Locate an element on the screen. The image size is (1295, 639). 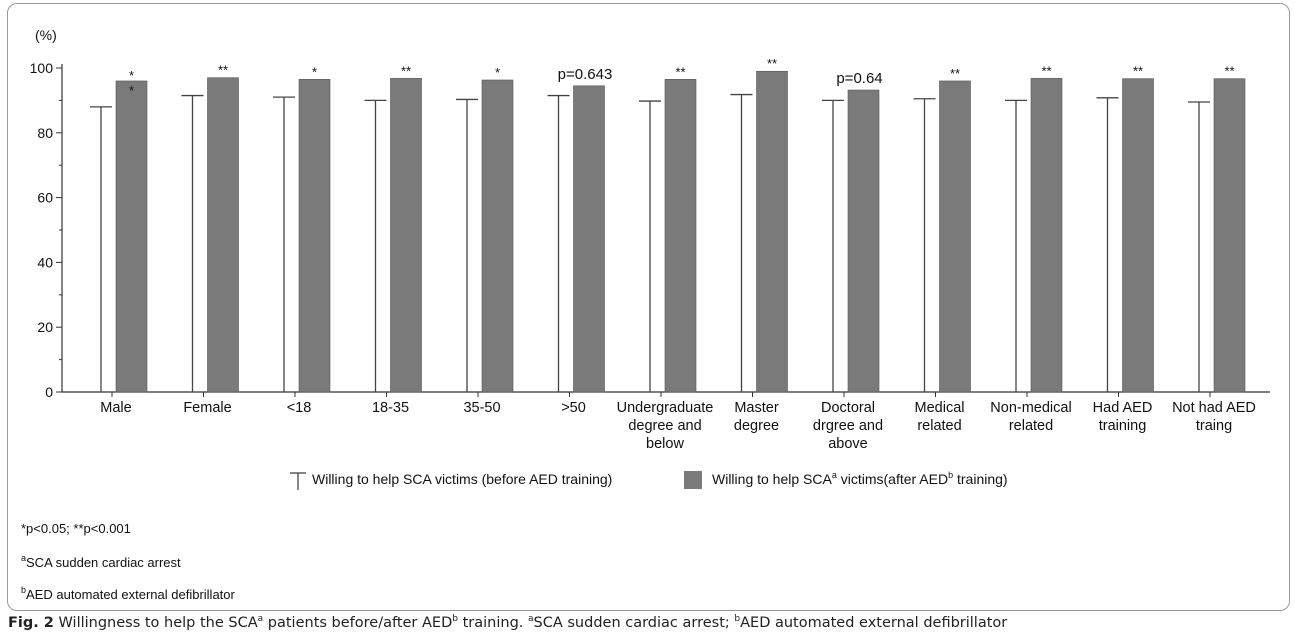
significance-label-0-b: * is located at coordinates (131, 90).